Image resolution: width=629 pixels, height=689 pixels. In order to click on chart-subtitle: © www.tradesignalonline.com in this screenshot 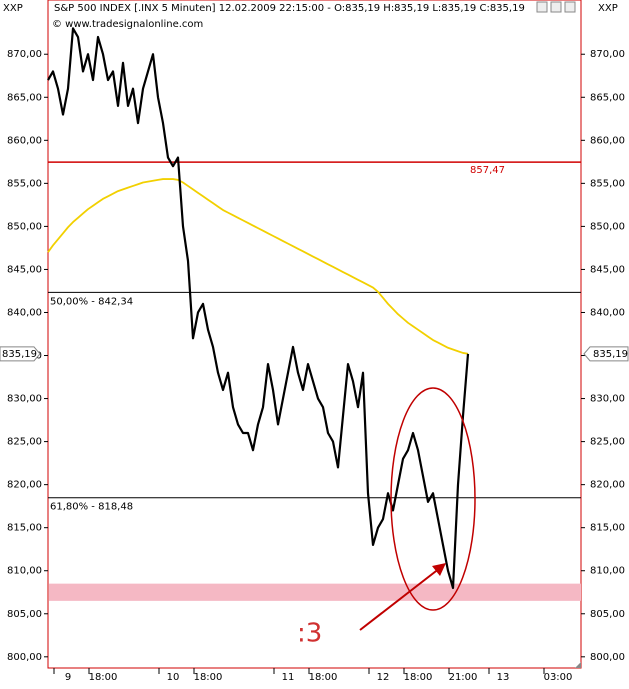, I will do `click(127, 24)`.